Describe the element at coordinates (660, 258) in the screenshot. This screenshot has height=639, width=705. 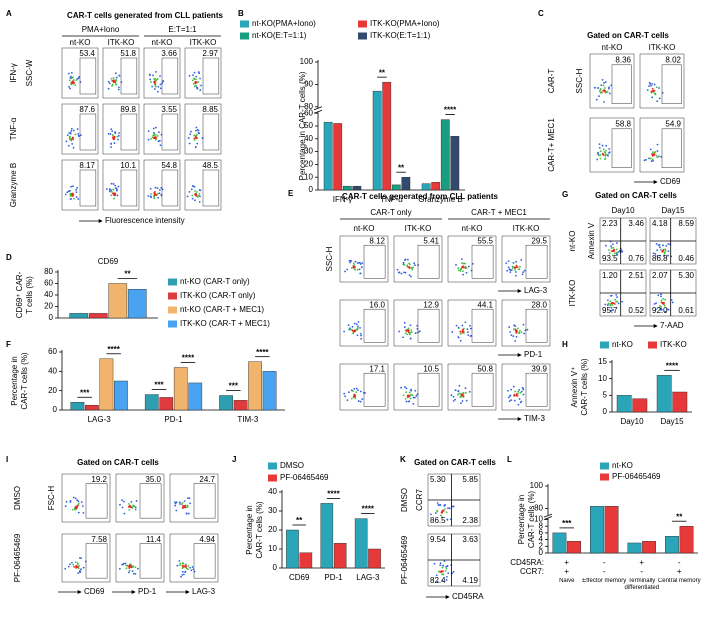
I see `quadrant-value: 86.8` at that location.